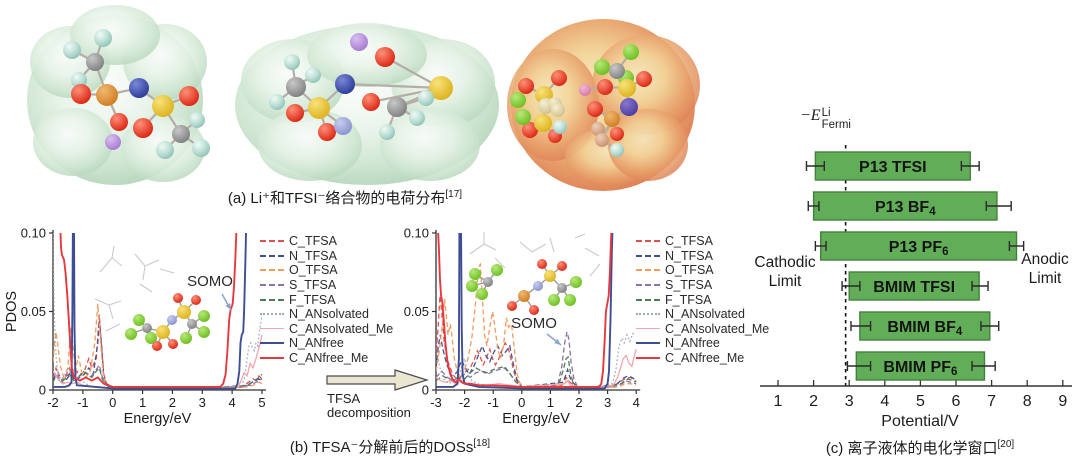 The height and width of the screenshot is (466, 1080). What do you see at coordinates (326, 329) in the screenshot?
I see `legend-item-C_ANsolvated_Me: C_ANsolvated_Me` at bounding box center [326, 329].